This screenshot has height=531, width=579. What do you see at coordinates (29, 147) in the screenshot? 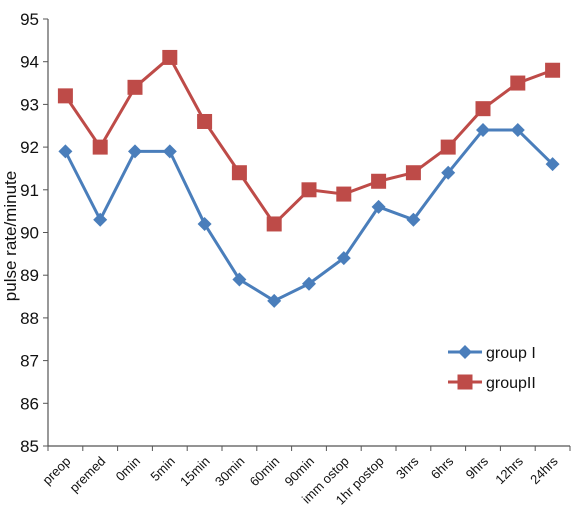
I see `y-tick-label: 92` at bounding box center [29, 147].